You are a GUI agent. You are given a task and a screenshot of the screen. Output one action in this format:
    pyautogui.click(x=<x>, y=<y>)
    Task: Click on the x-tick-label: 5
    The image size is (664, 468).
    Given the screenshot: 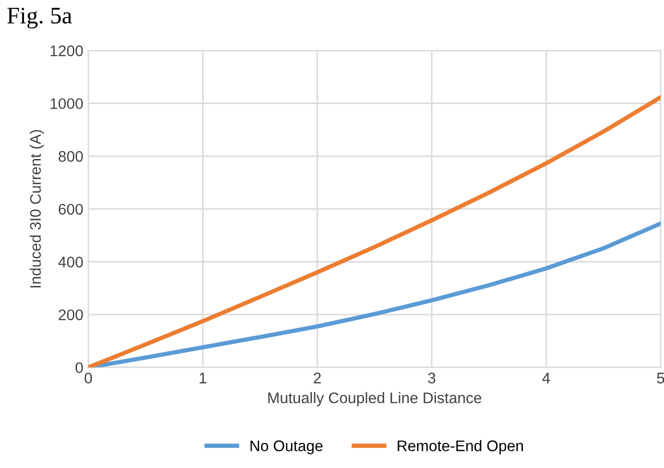 What is the action you would take?
    pyautogui.click(x=660, y=378)
    